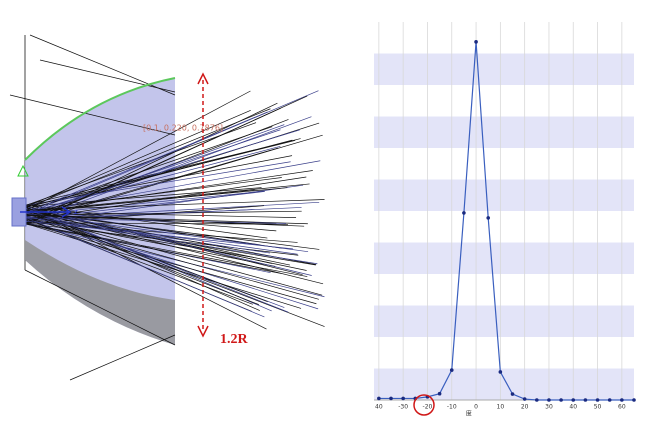 This screenshot has height=432, width=650. Describe the element at coordinates (525, 407) in the screenshot. I see `x-tick-label: 20` at that location.